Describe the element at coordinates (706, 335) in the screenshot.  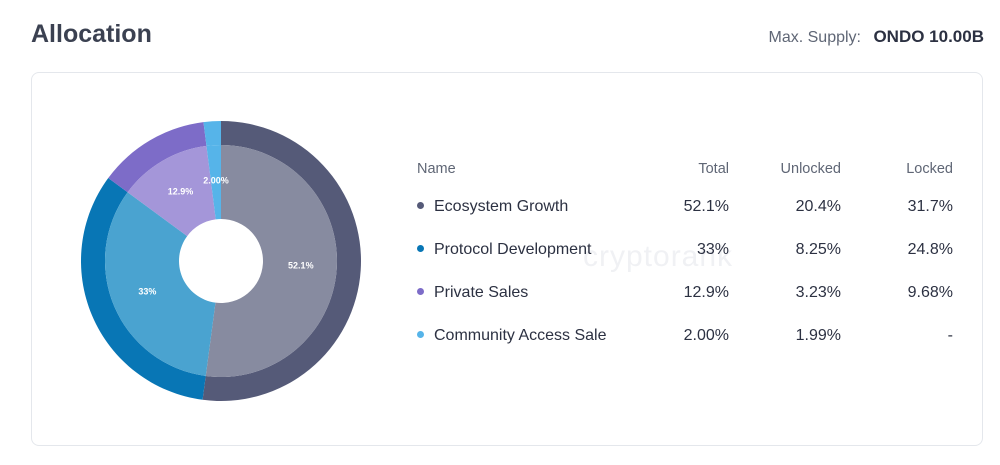
I see `row-total: 2.00%` at that location.